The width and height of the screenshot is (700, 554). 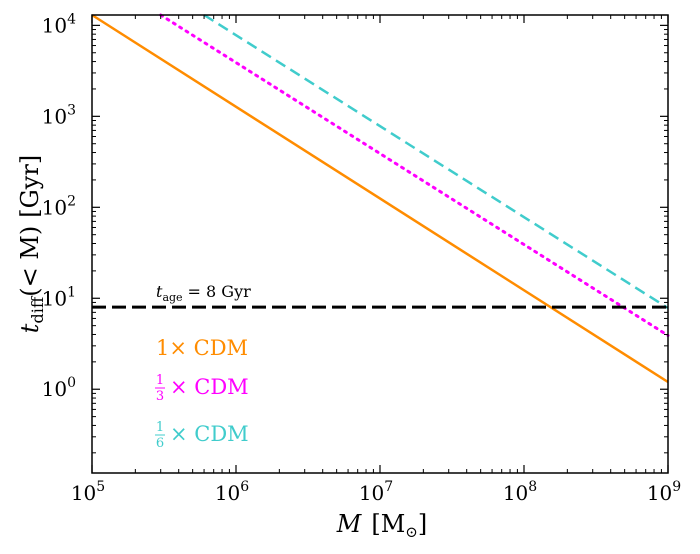 I want to click on x-tick-label: 10⁷, so click(x=376, y=492).